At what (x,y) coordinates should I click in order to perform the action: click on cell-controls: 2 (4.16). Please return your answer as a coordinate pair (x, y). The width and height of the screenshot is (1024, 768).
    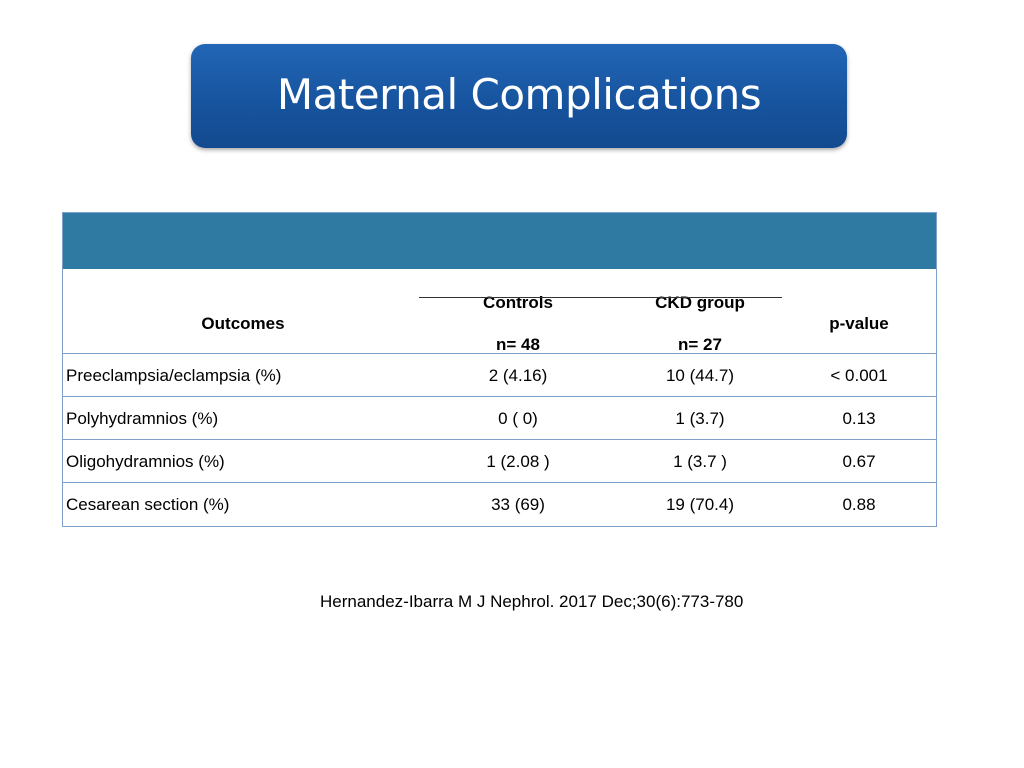
    Looking at the image, I should click on (518, 375).